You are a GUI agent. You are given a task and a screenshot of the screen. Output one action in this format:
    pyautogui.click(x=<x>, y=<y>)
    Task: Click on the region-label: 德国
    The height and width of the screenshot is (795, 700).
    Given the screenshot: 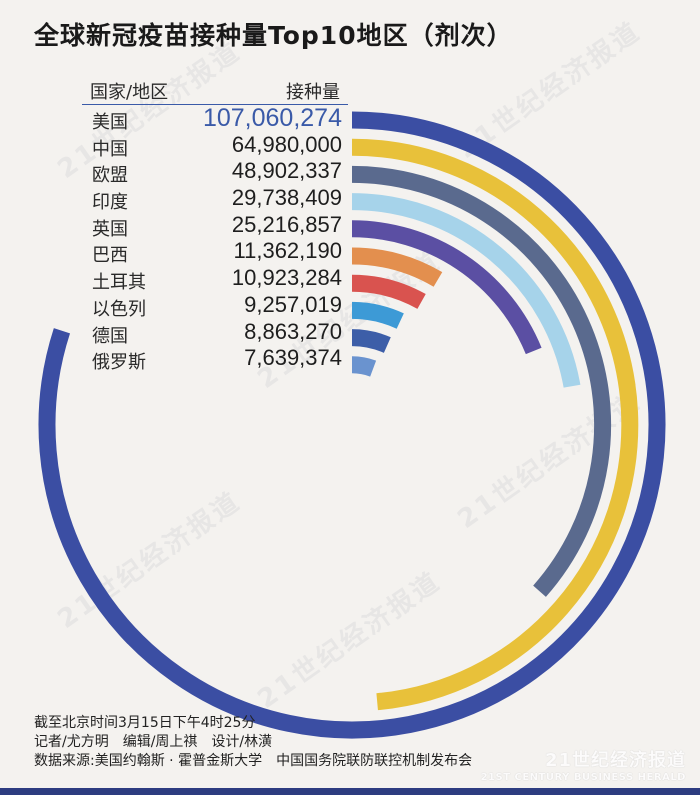 What is the action you would take?
    pyautogui.click(x=110, y=336)
    